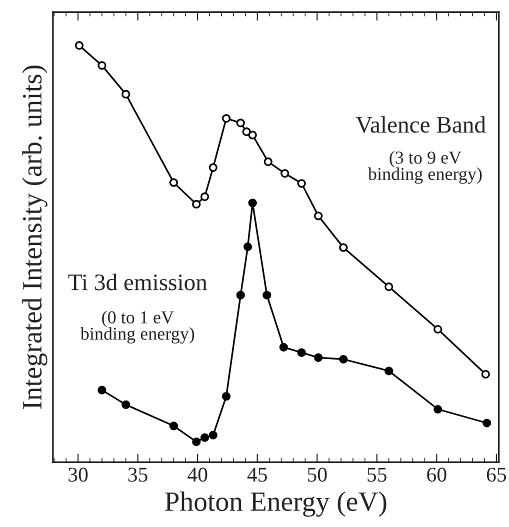  I want to click on annotation: (0 to 1 eV binding energy), so click(137, 327).